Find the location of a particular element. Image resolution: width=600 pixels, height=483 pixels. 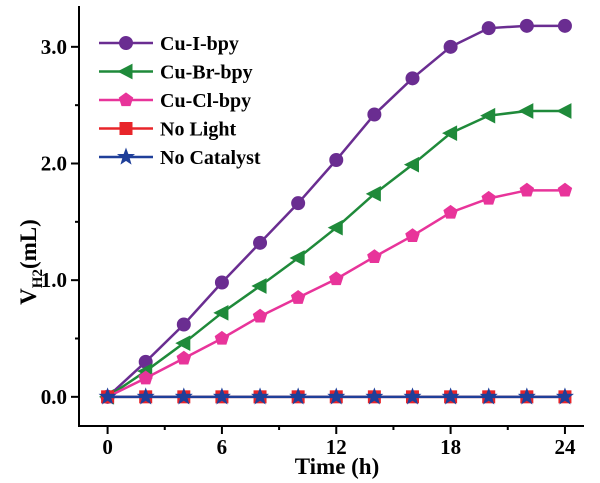

y-tick-label: 1.0 is located at coordinates (54, 280).